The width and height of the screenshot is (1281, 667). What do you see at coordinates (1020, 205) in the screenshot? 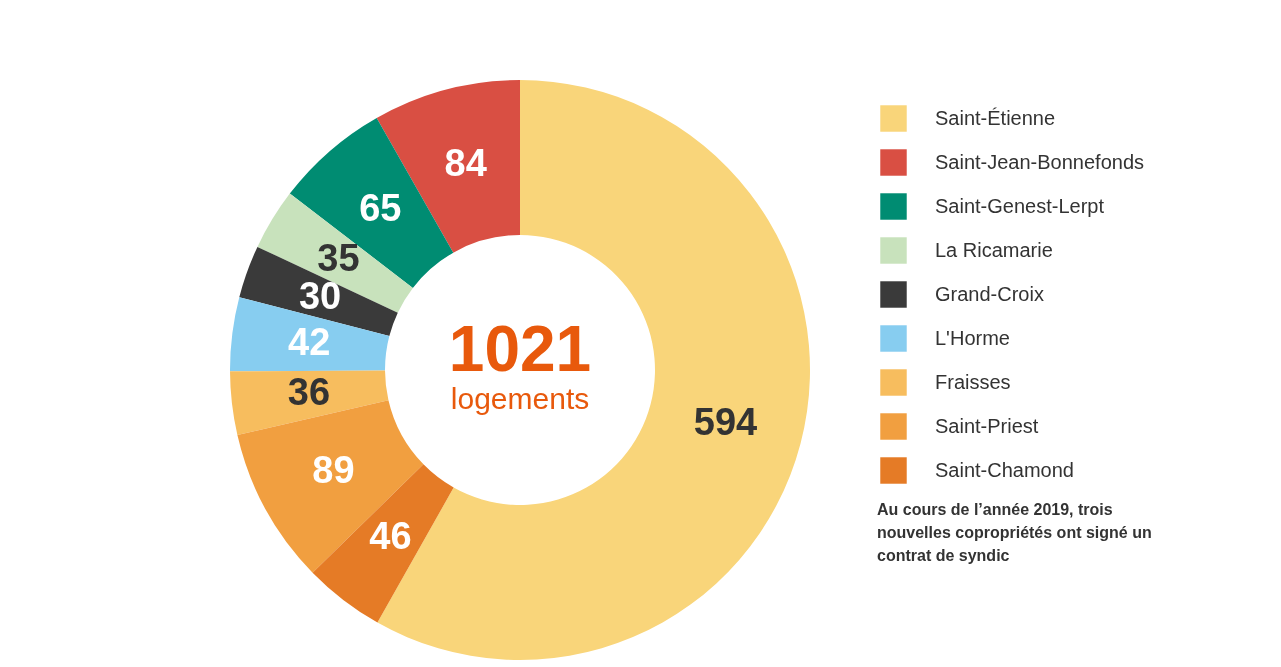
I see `legend-label: Saint-Genest-Lerpt` at bounding box center [1020, 205].